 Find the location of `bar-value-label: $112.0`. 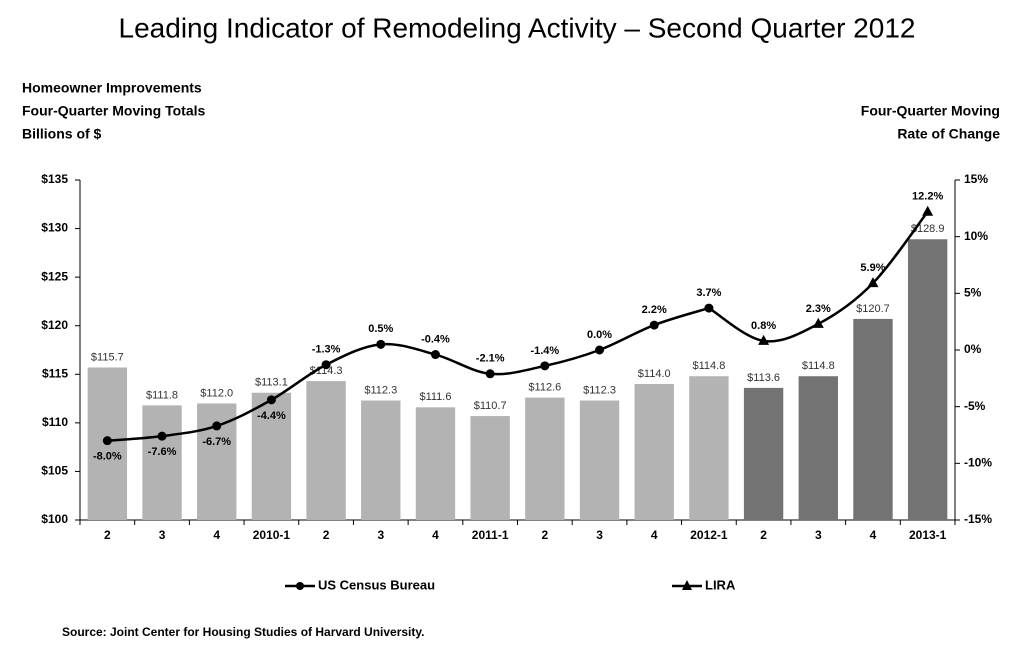

bar-value-label: $112.0 is located at coordinates (216, 393).